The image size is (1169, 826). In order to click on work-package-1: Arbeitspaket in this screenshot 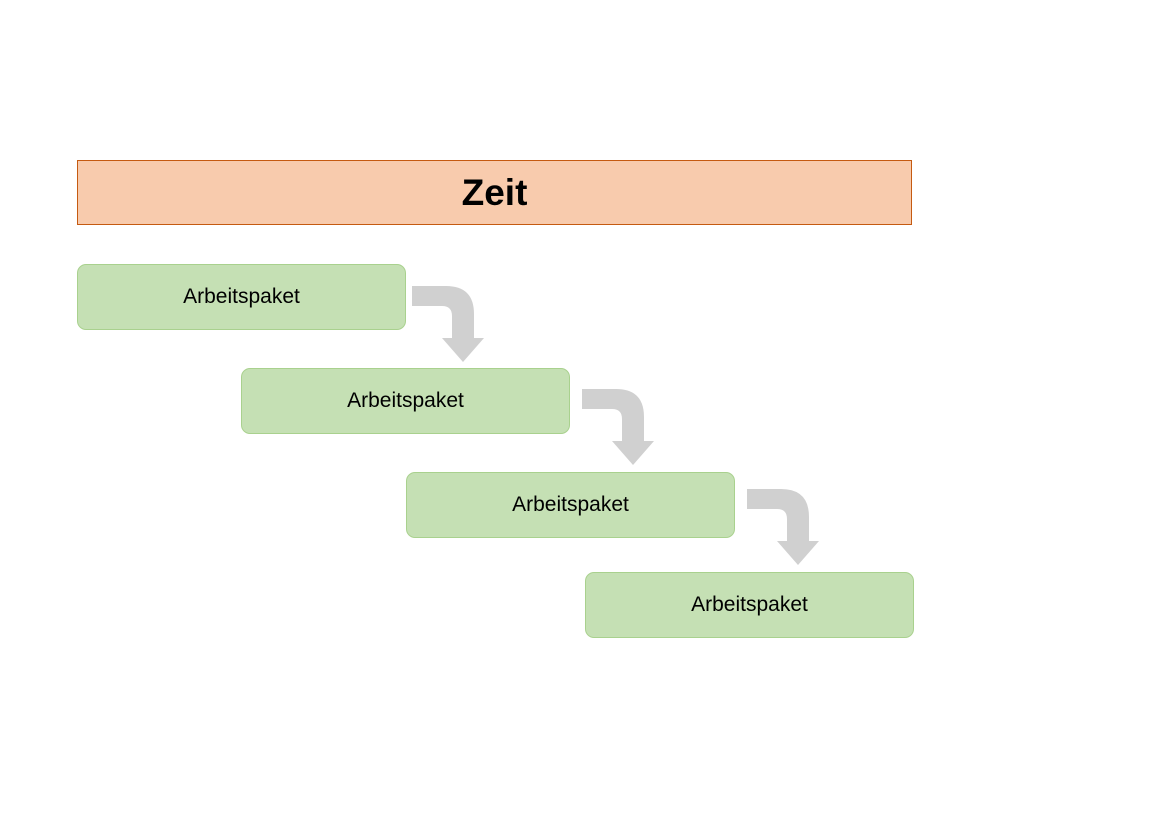, I will do `click(241, 297)`.